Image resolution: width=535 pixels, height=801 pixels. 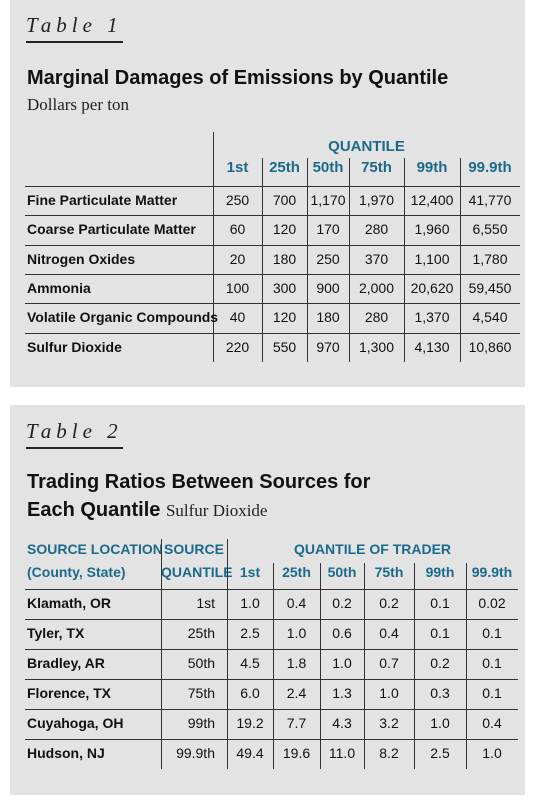 What do you see at coordinates (492, 603) in the screenshot?
I see `table-cell: 0.02` at bounding box center [492, 603].